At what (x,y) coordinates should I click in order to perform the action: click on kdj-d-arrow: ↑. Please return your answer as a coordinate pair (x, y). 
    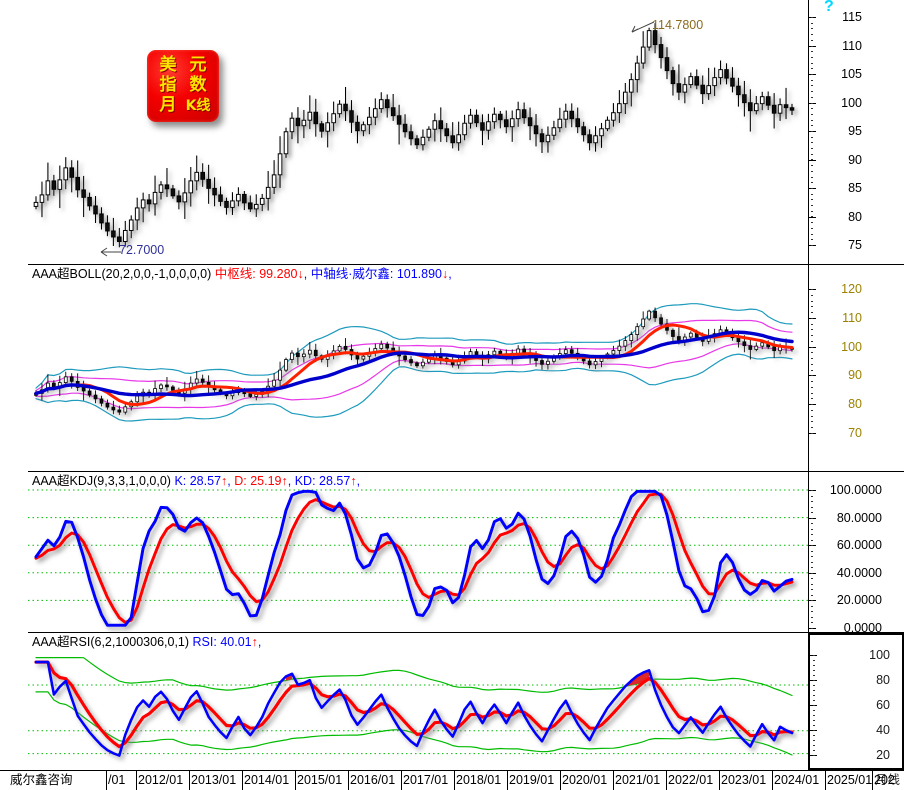
    Looking at the image, I should click on (284, 481).